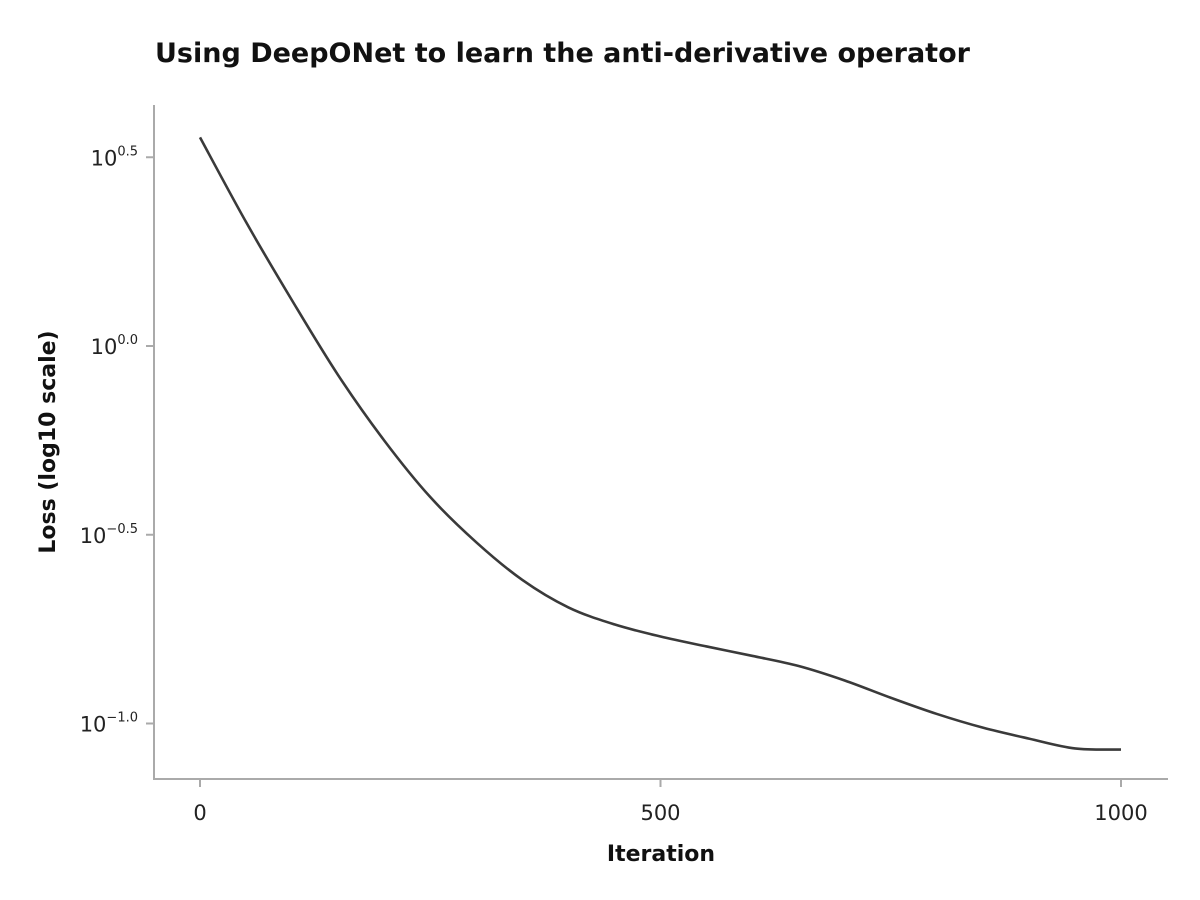  Describe the element at coordinates (1120, 813) in the screenshot. I see `x-tick-label: 1000` at that location.